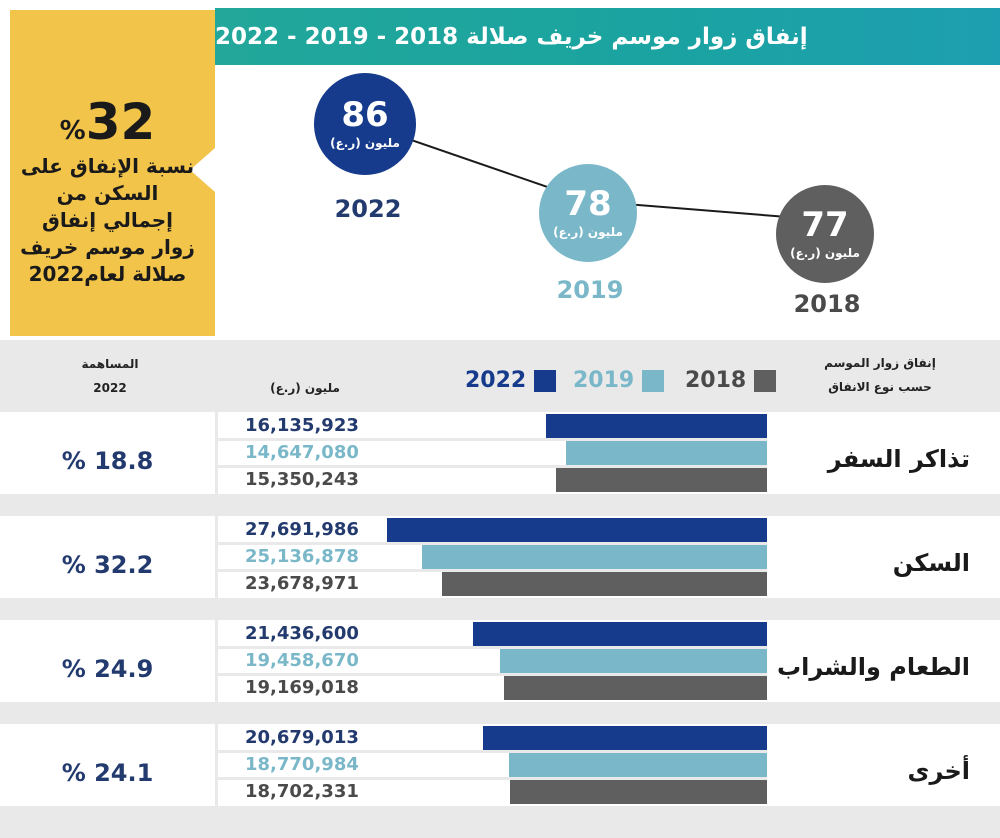  I want to click on value-label-2019-food-drink: 19,458,670, so click(302, 660).